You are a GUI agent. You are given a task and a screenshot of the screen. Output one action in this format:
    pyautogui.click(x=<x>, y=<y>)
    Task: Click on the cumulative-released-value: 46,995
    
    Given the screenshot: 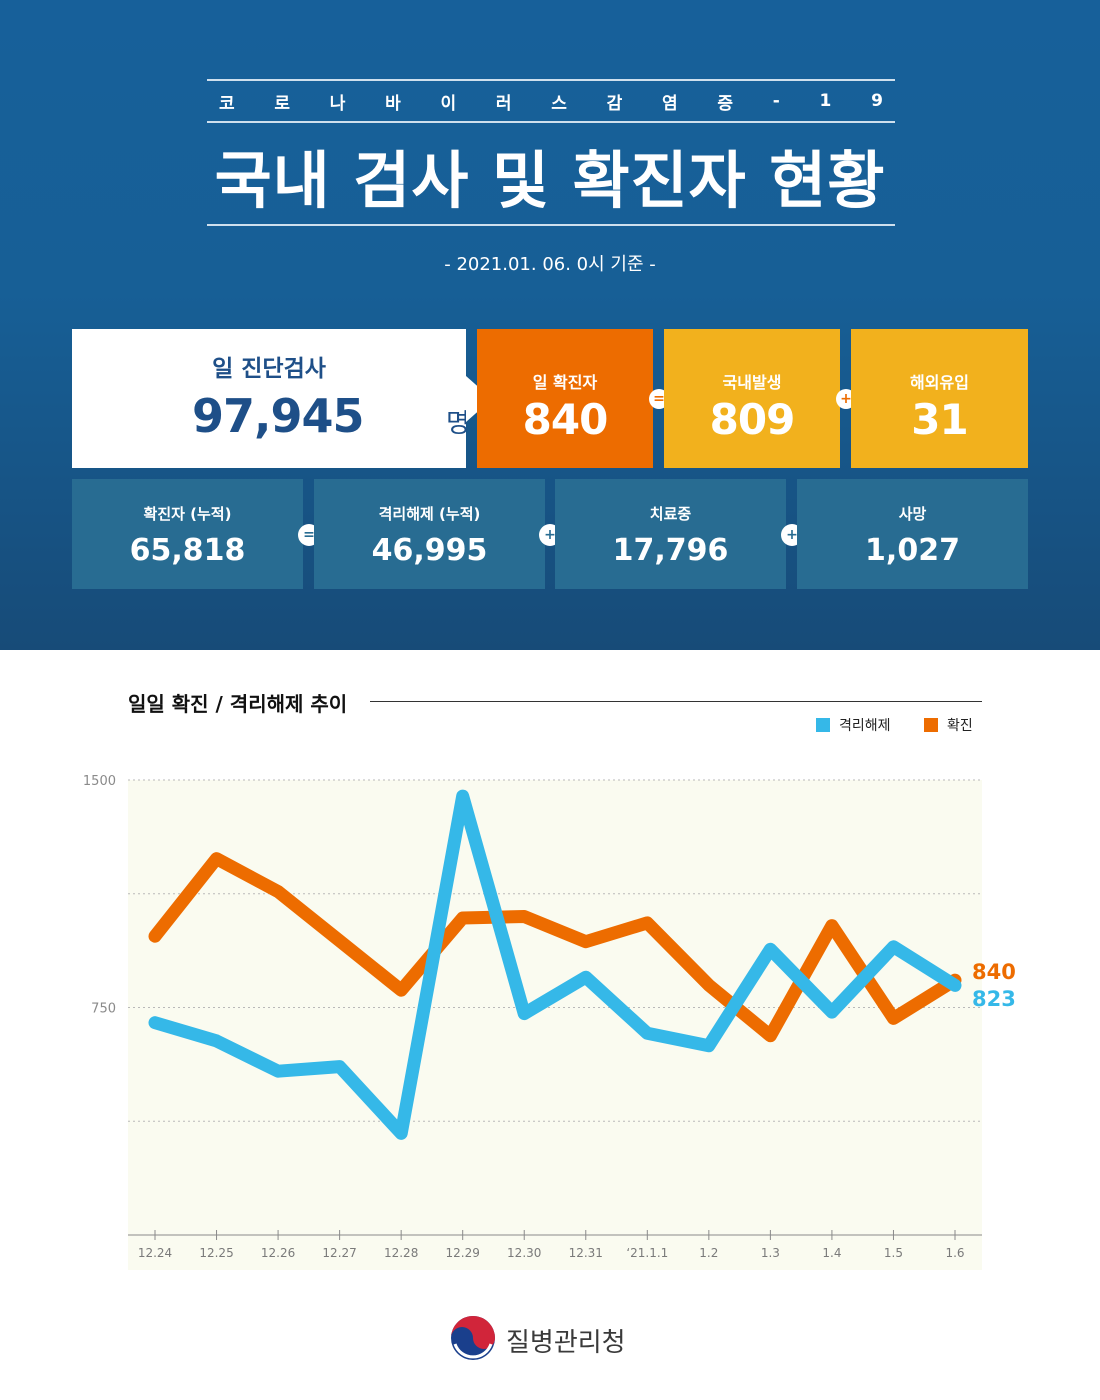 What is the action you would take?
    pyautogui.click(x=429, y=550)
    